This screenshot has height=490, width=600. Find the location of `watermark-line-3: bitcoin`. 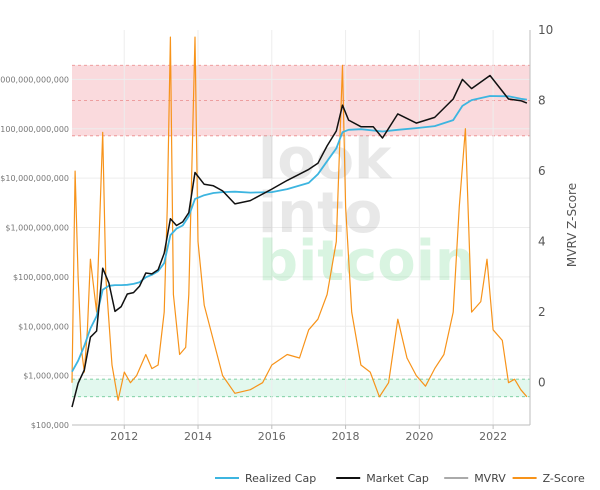

watermark-line-3: bitcoin is located at coordinates (366, 261).